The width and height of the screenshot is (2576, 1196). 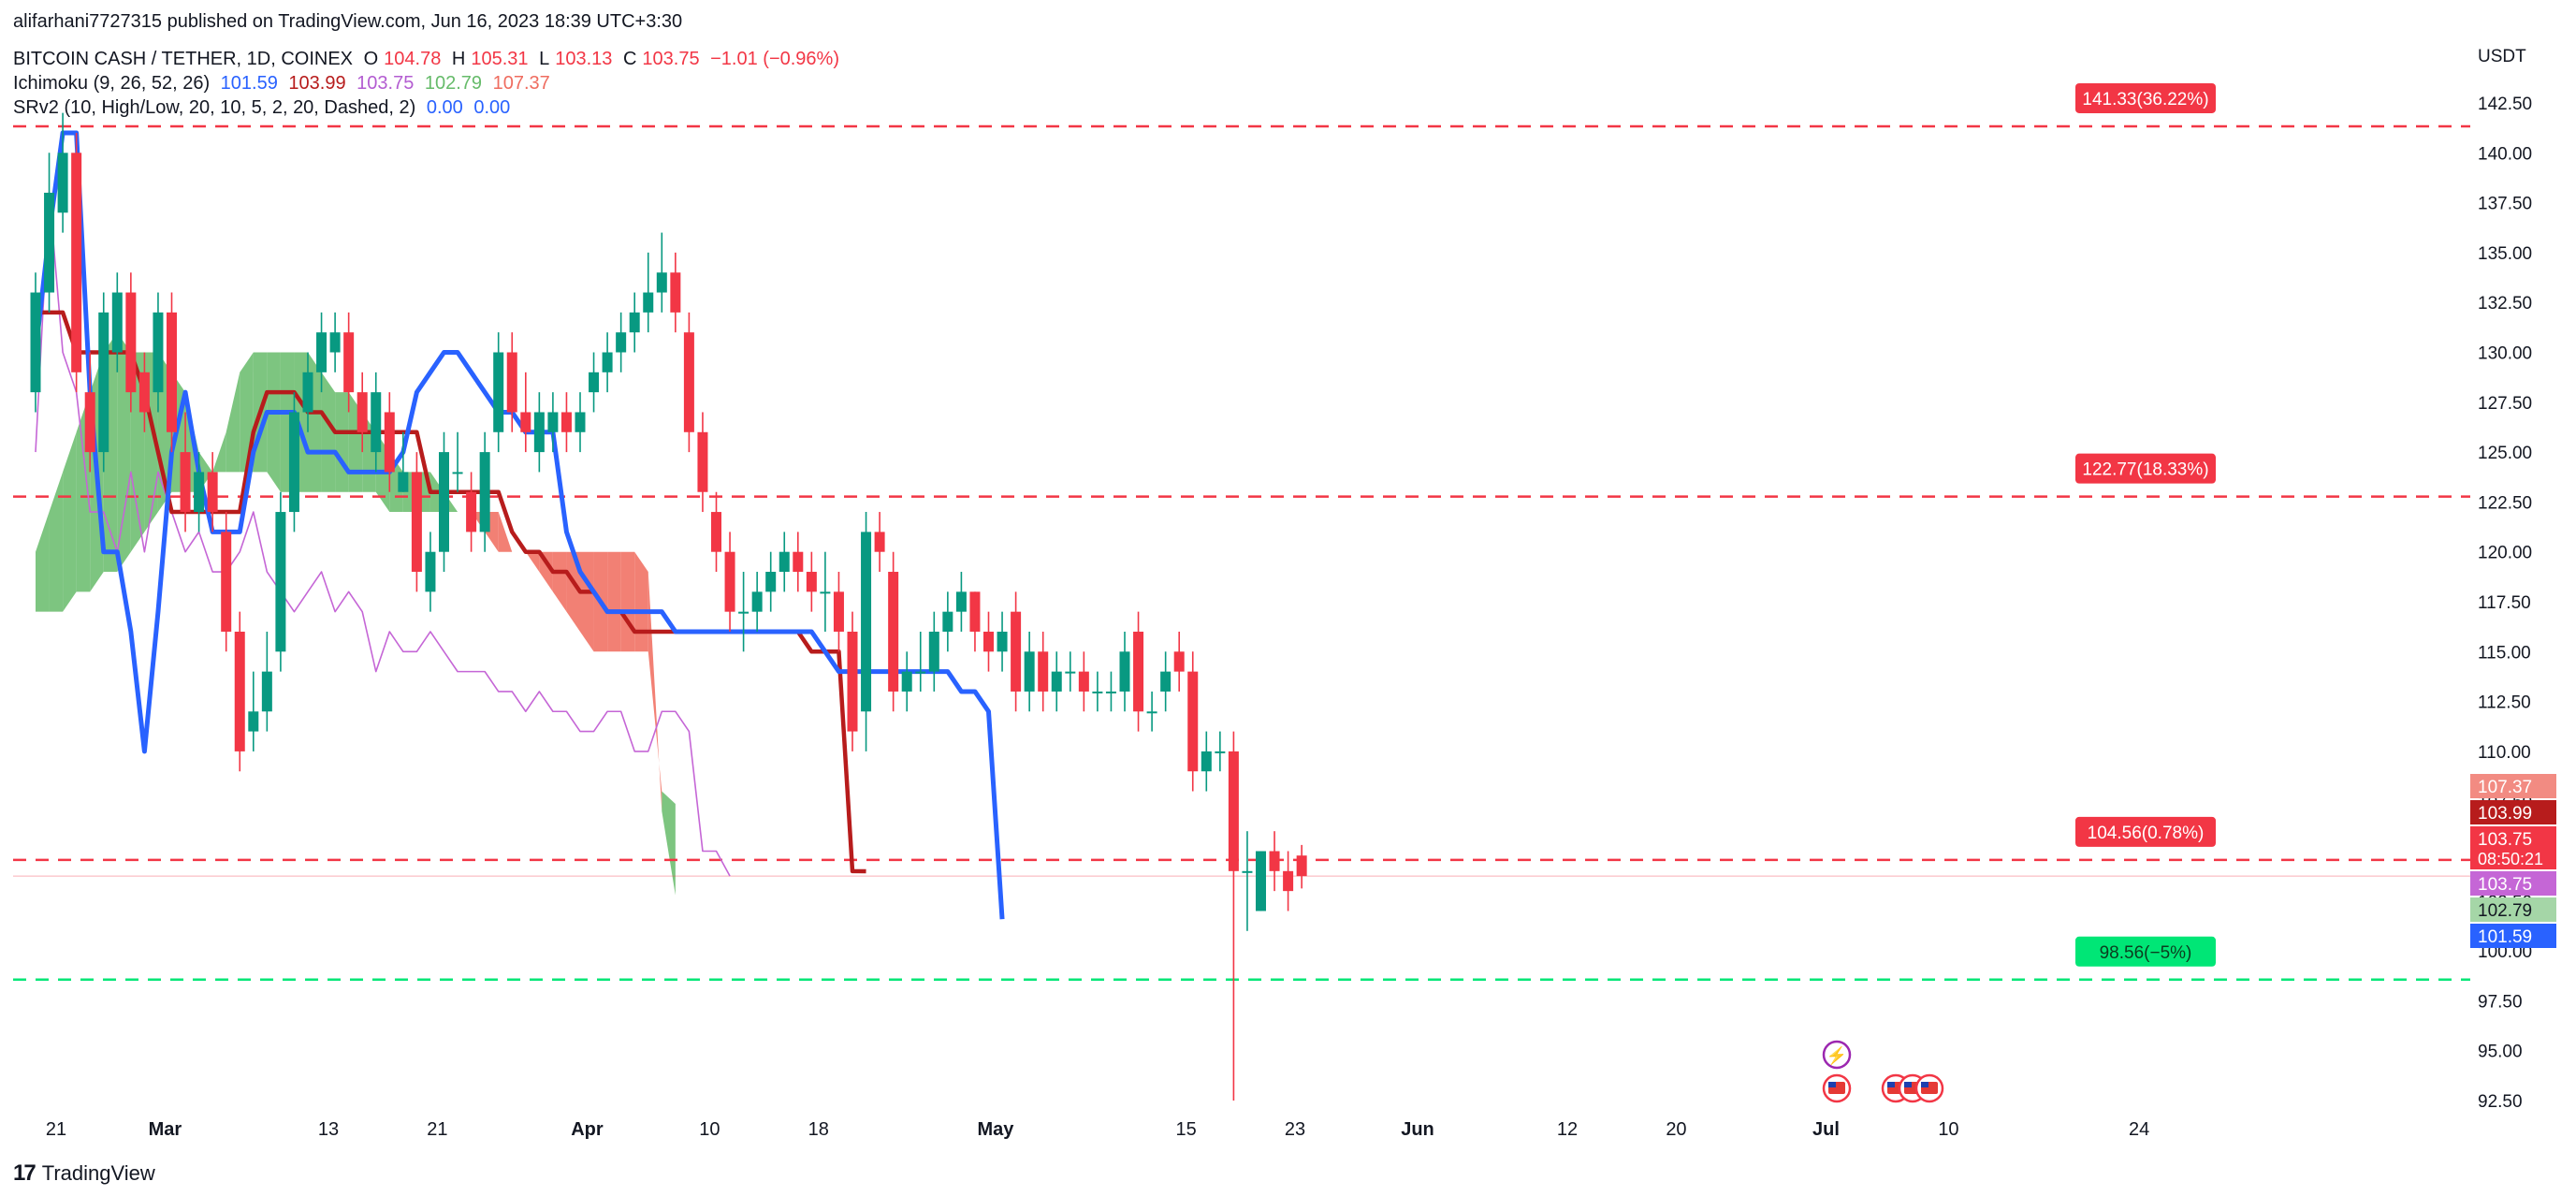 What do you see at coordinates (818, 1129) in the screenshot?
I see `time-tick-label: 18` at bounding box center [818, 1129].